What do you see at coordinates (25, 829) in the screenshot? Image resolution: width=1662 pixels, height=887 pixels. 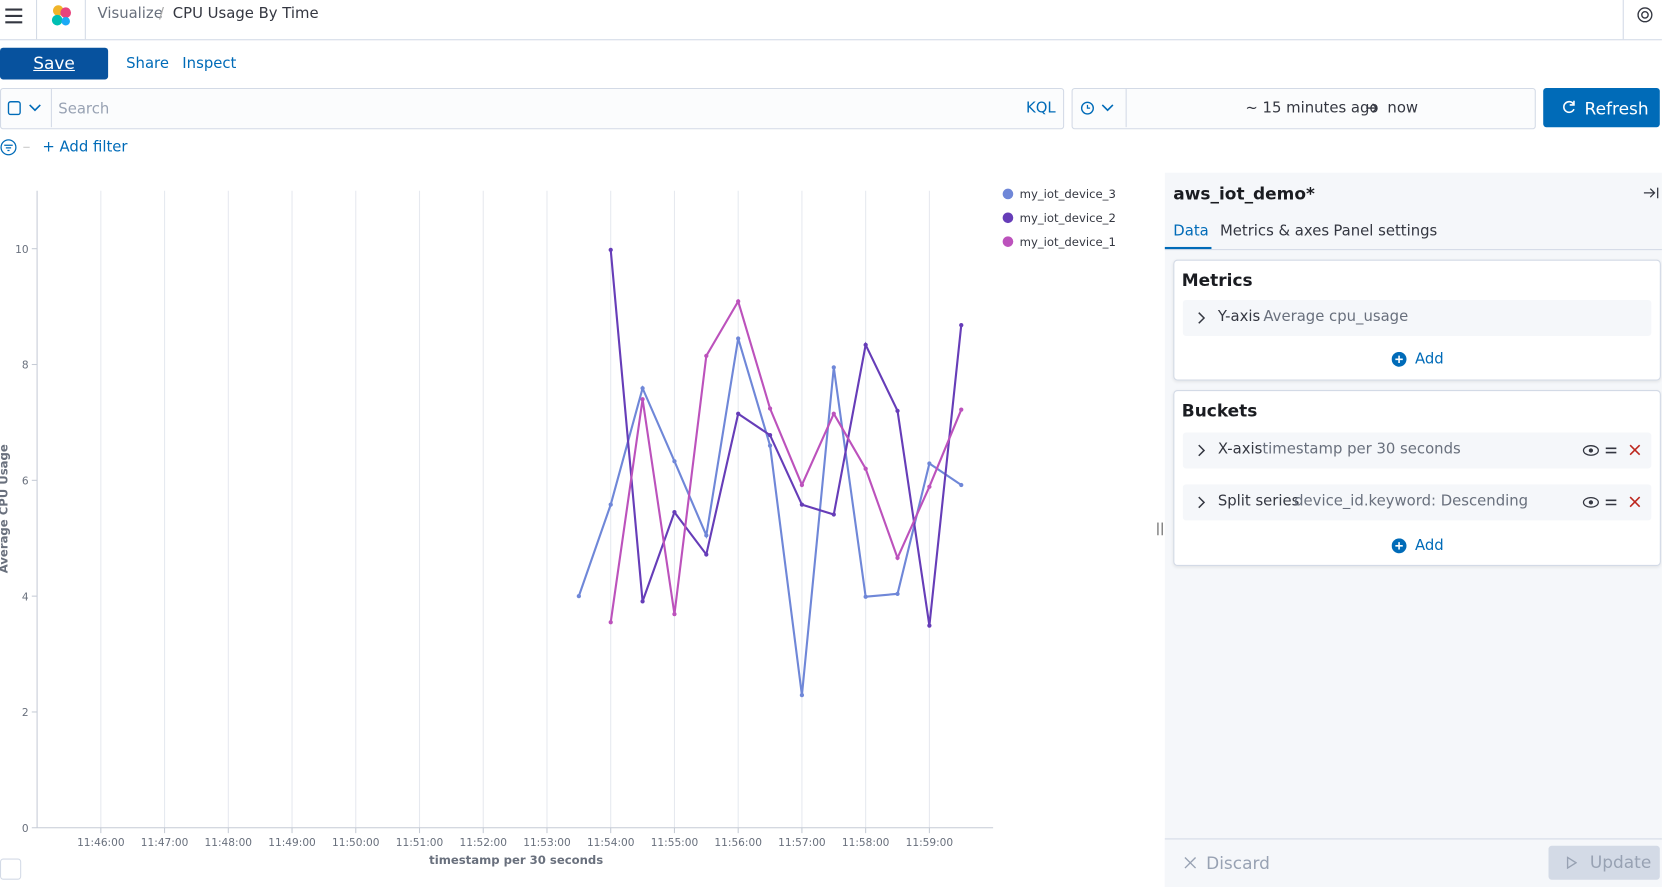 I see `y-tick-label: 0` at bounding box center [25, 829].